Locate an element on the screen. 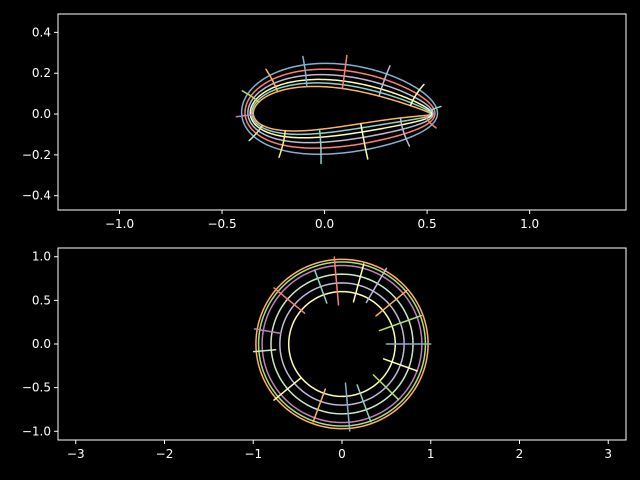 This screenshot has width=640, height=480. y-tick-label: −0.4 is located at coordinates (36, 196).